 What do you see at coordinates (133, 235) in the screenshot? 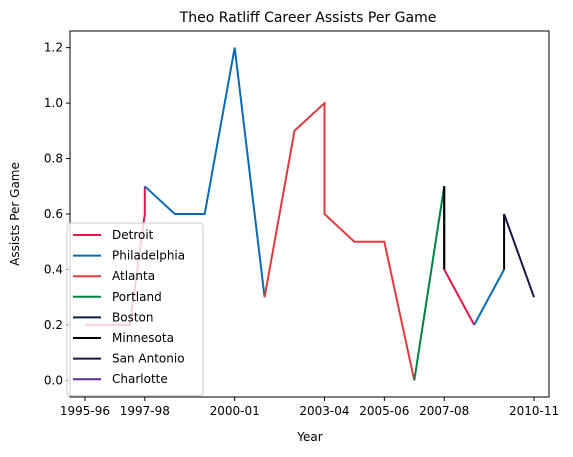
I see `legend-label-0: Detroit` at bounding box center [133, 235].